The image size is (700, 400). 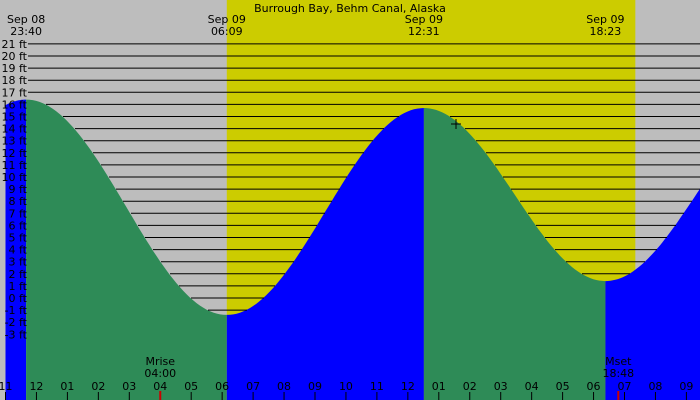 What do you see at coordinates (618, 361) in the screenshot?
I see `moon-event-label: Mset` at bounding box center [618, 361].